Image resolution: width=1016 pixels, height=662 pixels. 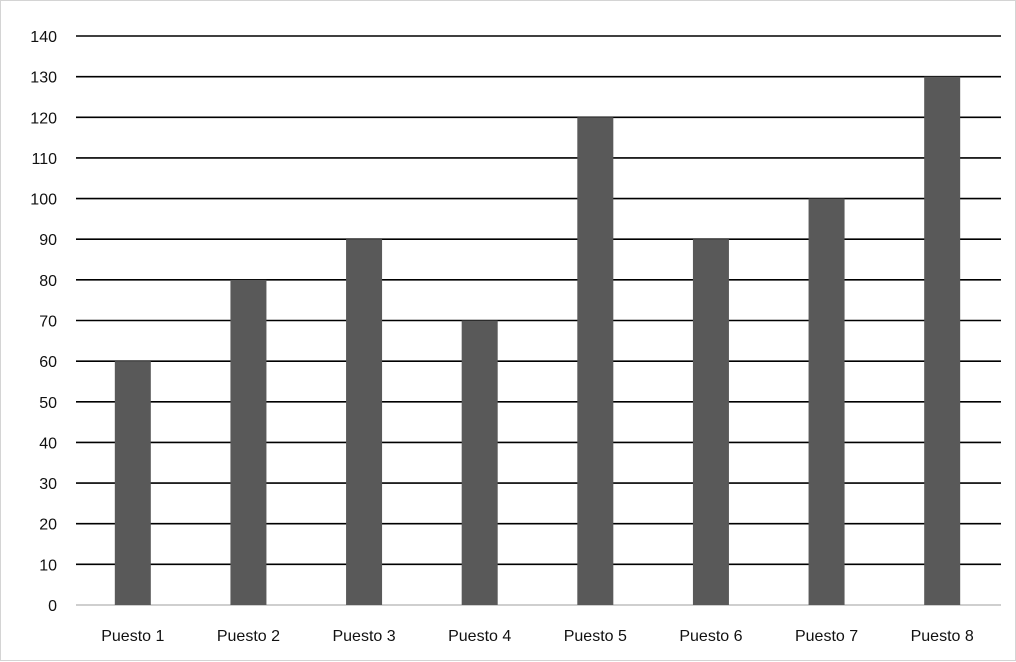 I want to click on y-tick-label: 70, so click(x=48, y=322).